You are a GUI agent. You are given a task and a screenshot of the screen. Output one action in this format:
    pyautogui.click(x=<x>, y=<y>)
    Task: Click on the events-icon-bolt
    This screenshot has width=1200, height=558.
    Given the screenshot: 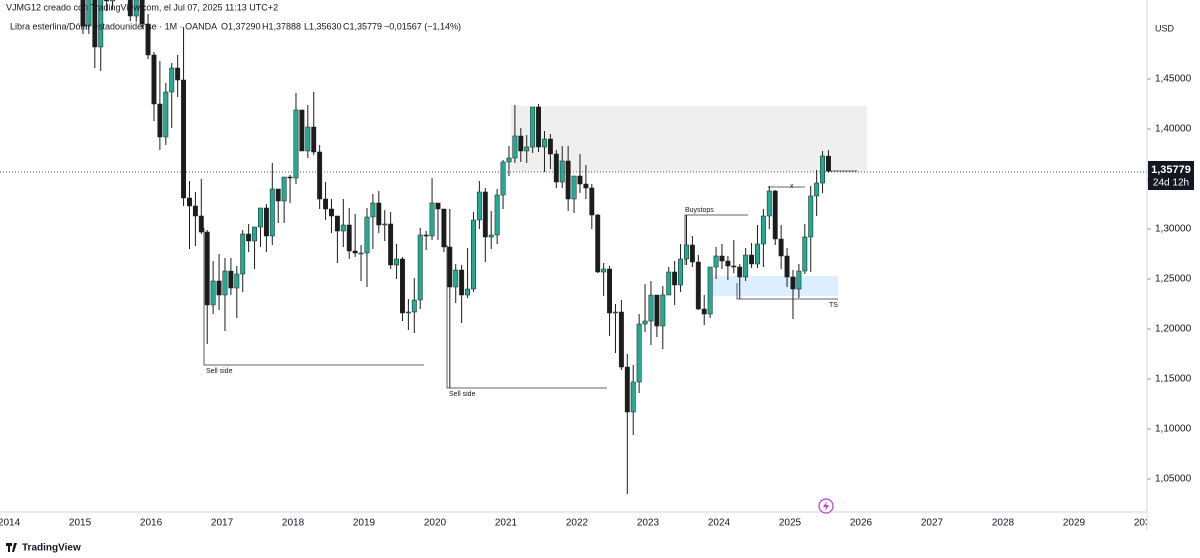 What is the action you would take?
    pyautogui.click(x=826, y=506)
    